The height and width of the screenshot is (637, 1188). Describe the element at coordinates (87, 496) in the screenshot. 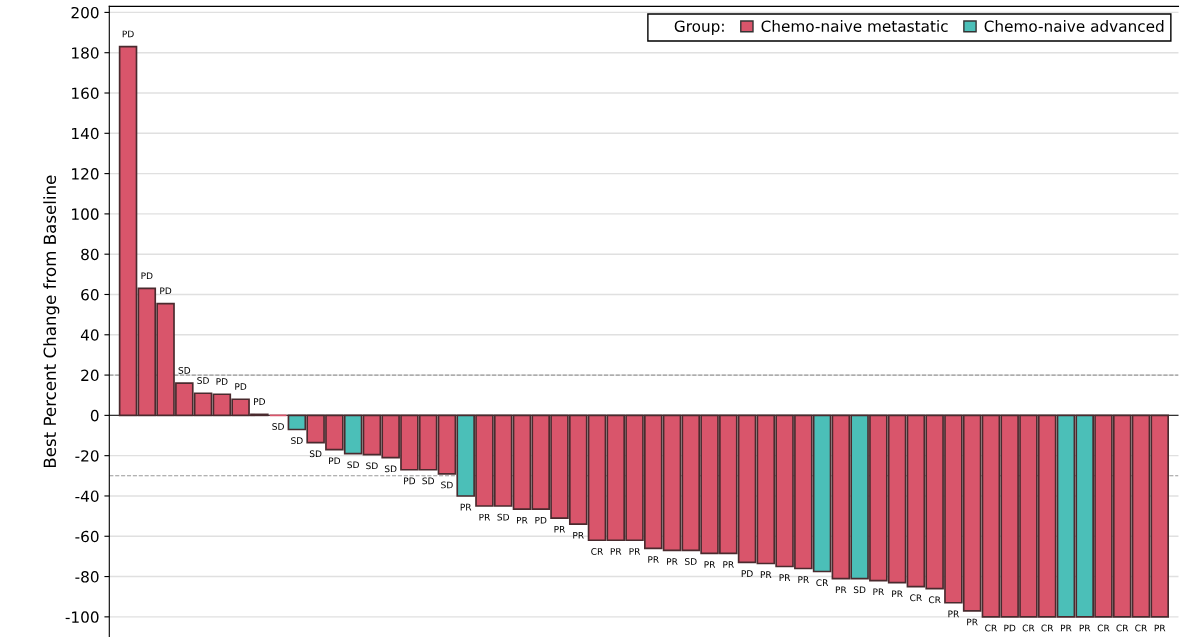

I see `y-tick-label: -40` at that location.